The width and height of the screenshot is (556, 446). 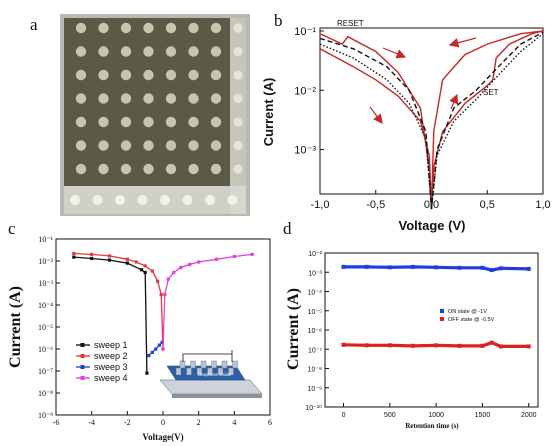 What do you see at coordinates (467, 312) in the screenshot?
I see `legend-label: ON state @ -1V` at bounding box center [467, 312].